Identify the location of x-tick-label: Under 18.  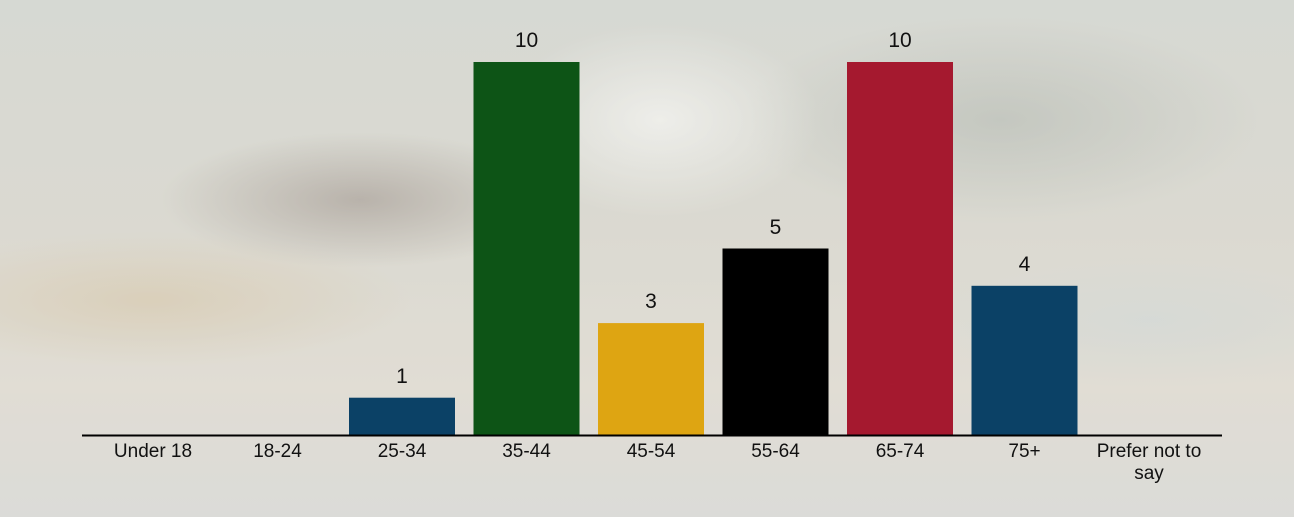
(153, 451).